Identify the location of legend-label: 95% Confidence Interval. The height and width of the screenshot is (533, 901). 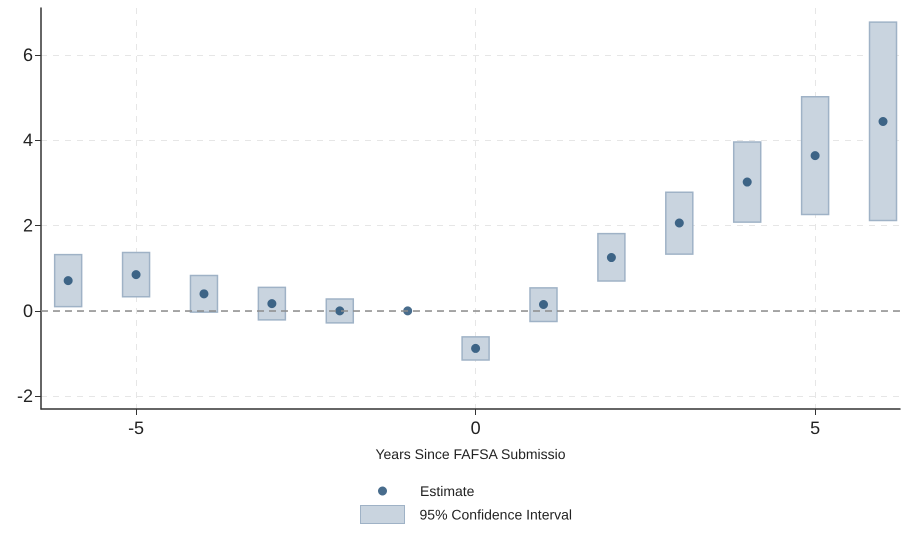
(496, 514).